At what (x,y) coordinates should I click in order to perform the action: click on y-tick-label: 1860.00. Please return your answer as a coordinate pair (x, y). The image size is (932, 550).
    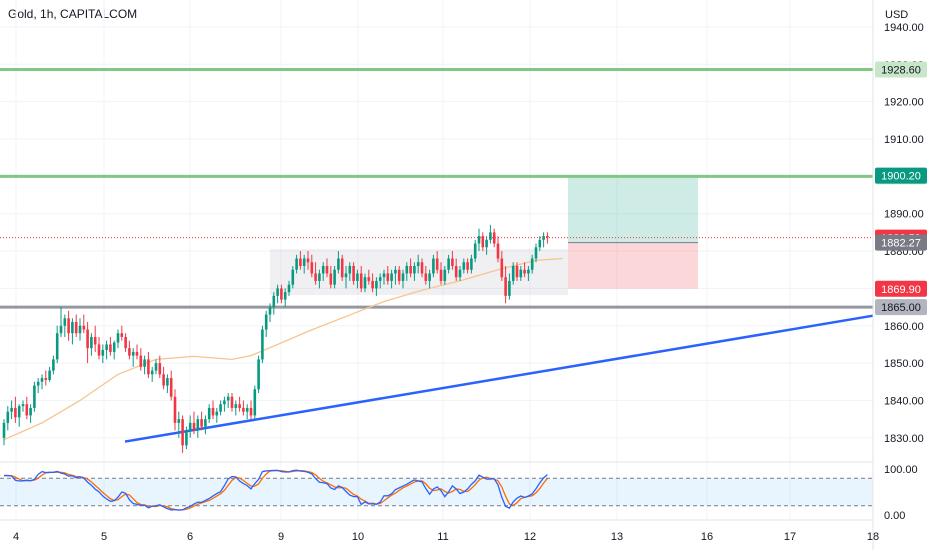
    Looking at the image, I should click on (904, 327).